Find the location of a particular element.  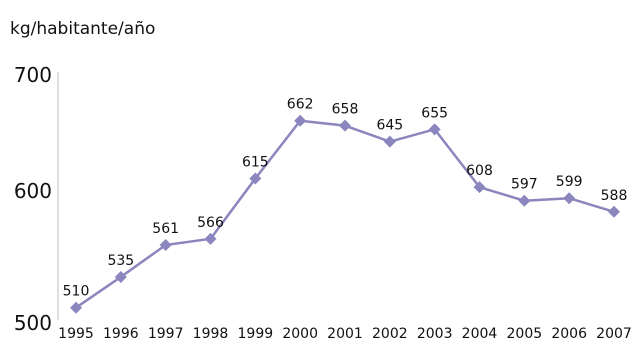

data-label-2001: 658 is located at coordinates (345, 110).